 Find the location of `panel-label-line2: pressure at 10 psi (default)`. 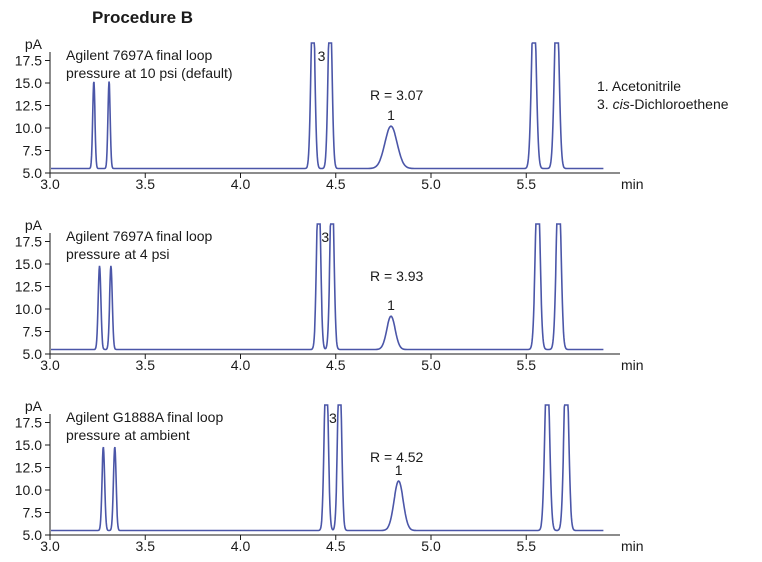

panel-label-line2: pressure at 10 psi (default) is located at coordinates (149, 73).